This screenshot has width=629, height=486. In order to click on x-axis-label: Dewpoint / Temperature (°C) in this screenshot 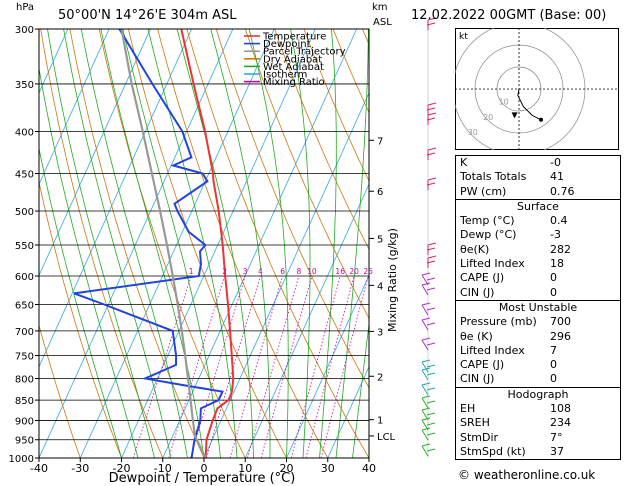, I will do `click(202, 478)`.